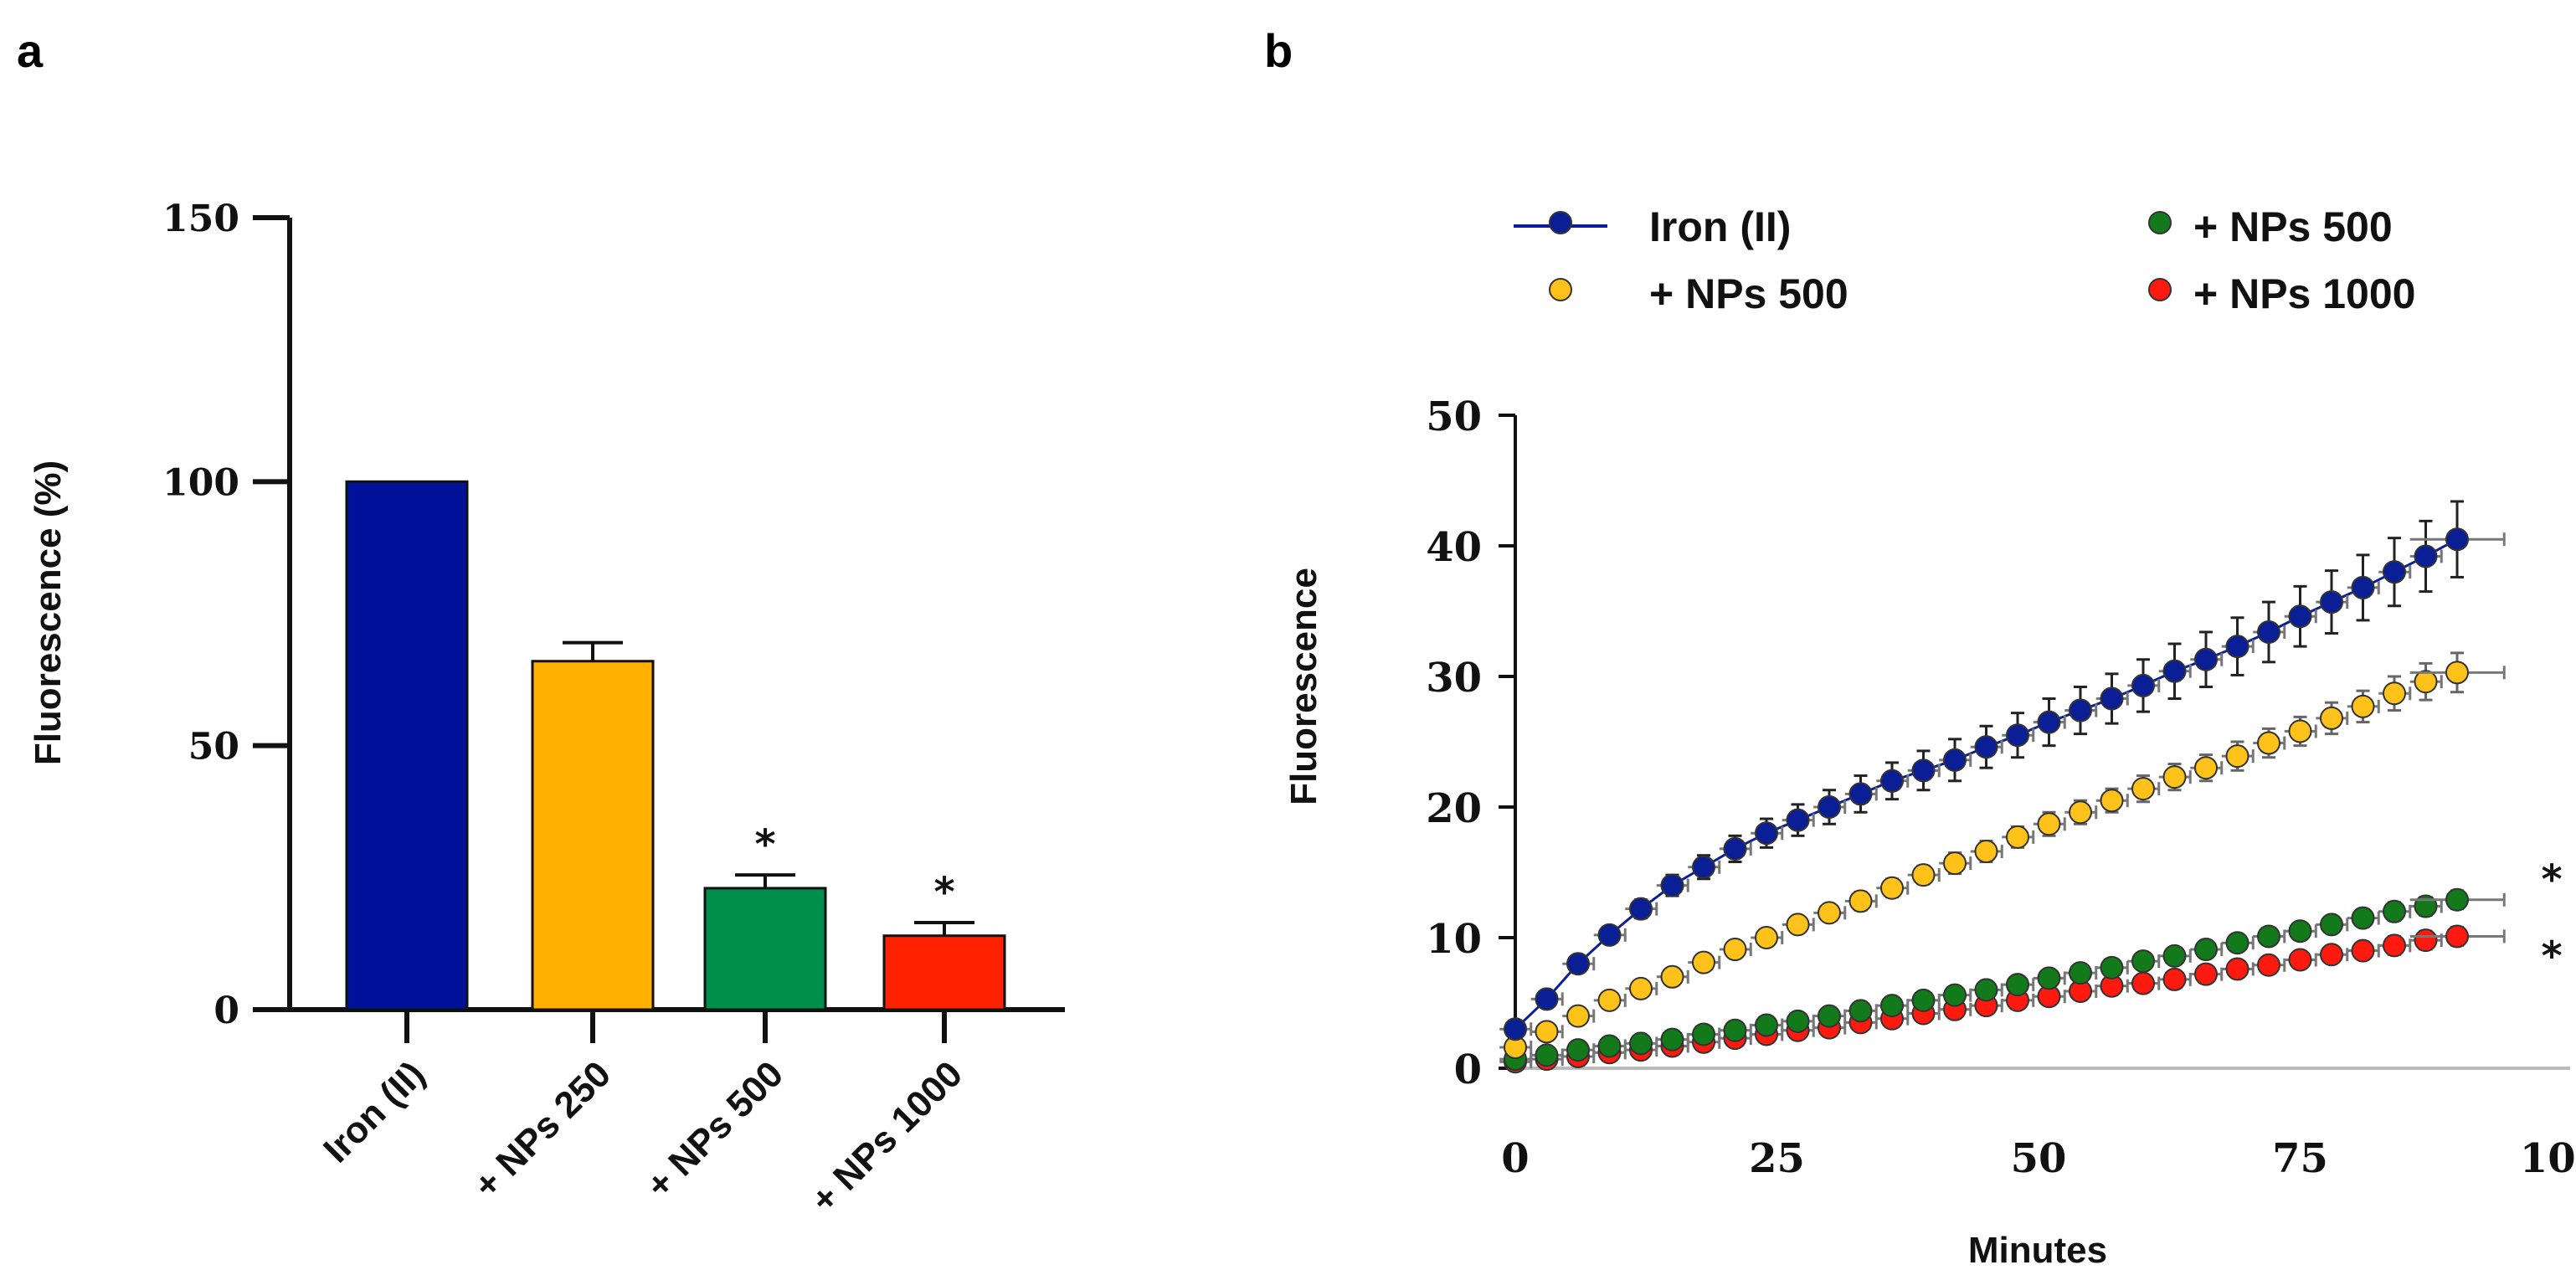 The height and width of the screenshot is (1270, 2576). I want to click on b-x-tick-label: 75, so click(2300, 1158).